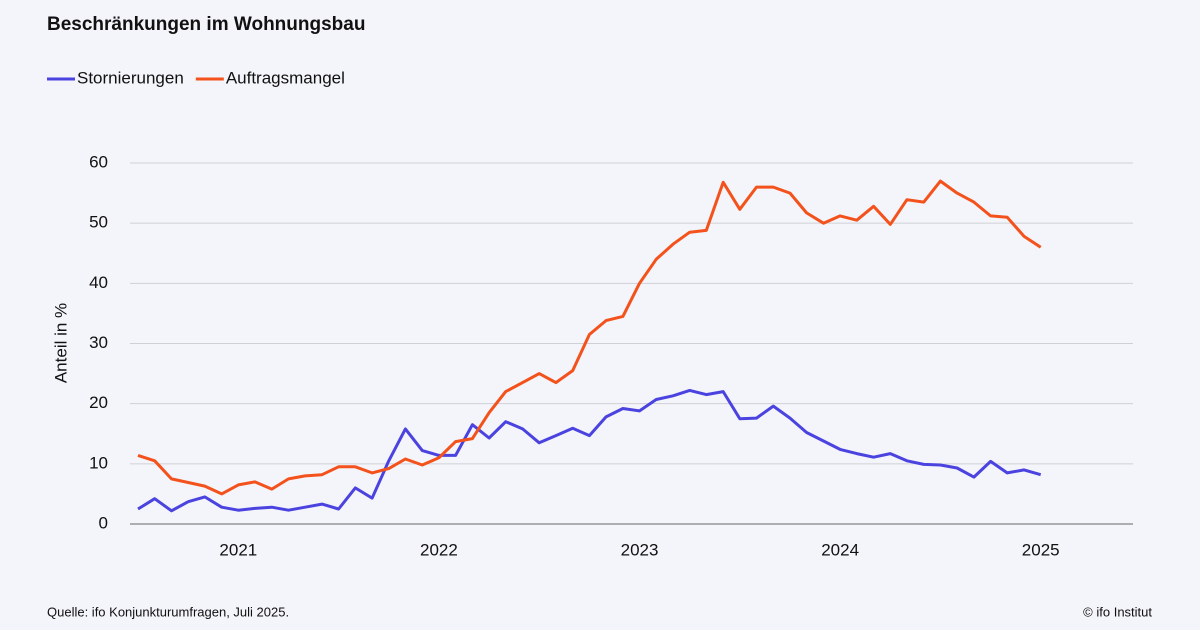 The width and height of the screenshot is (1200, 630). Describe the element at coordinates (130, 77) in the screenshot. I see `legend-label: Stornierungen` at that location.